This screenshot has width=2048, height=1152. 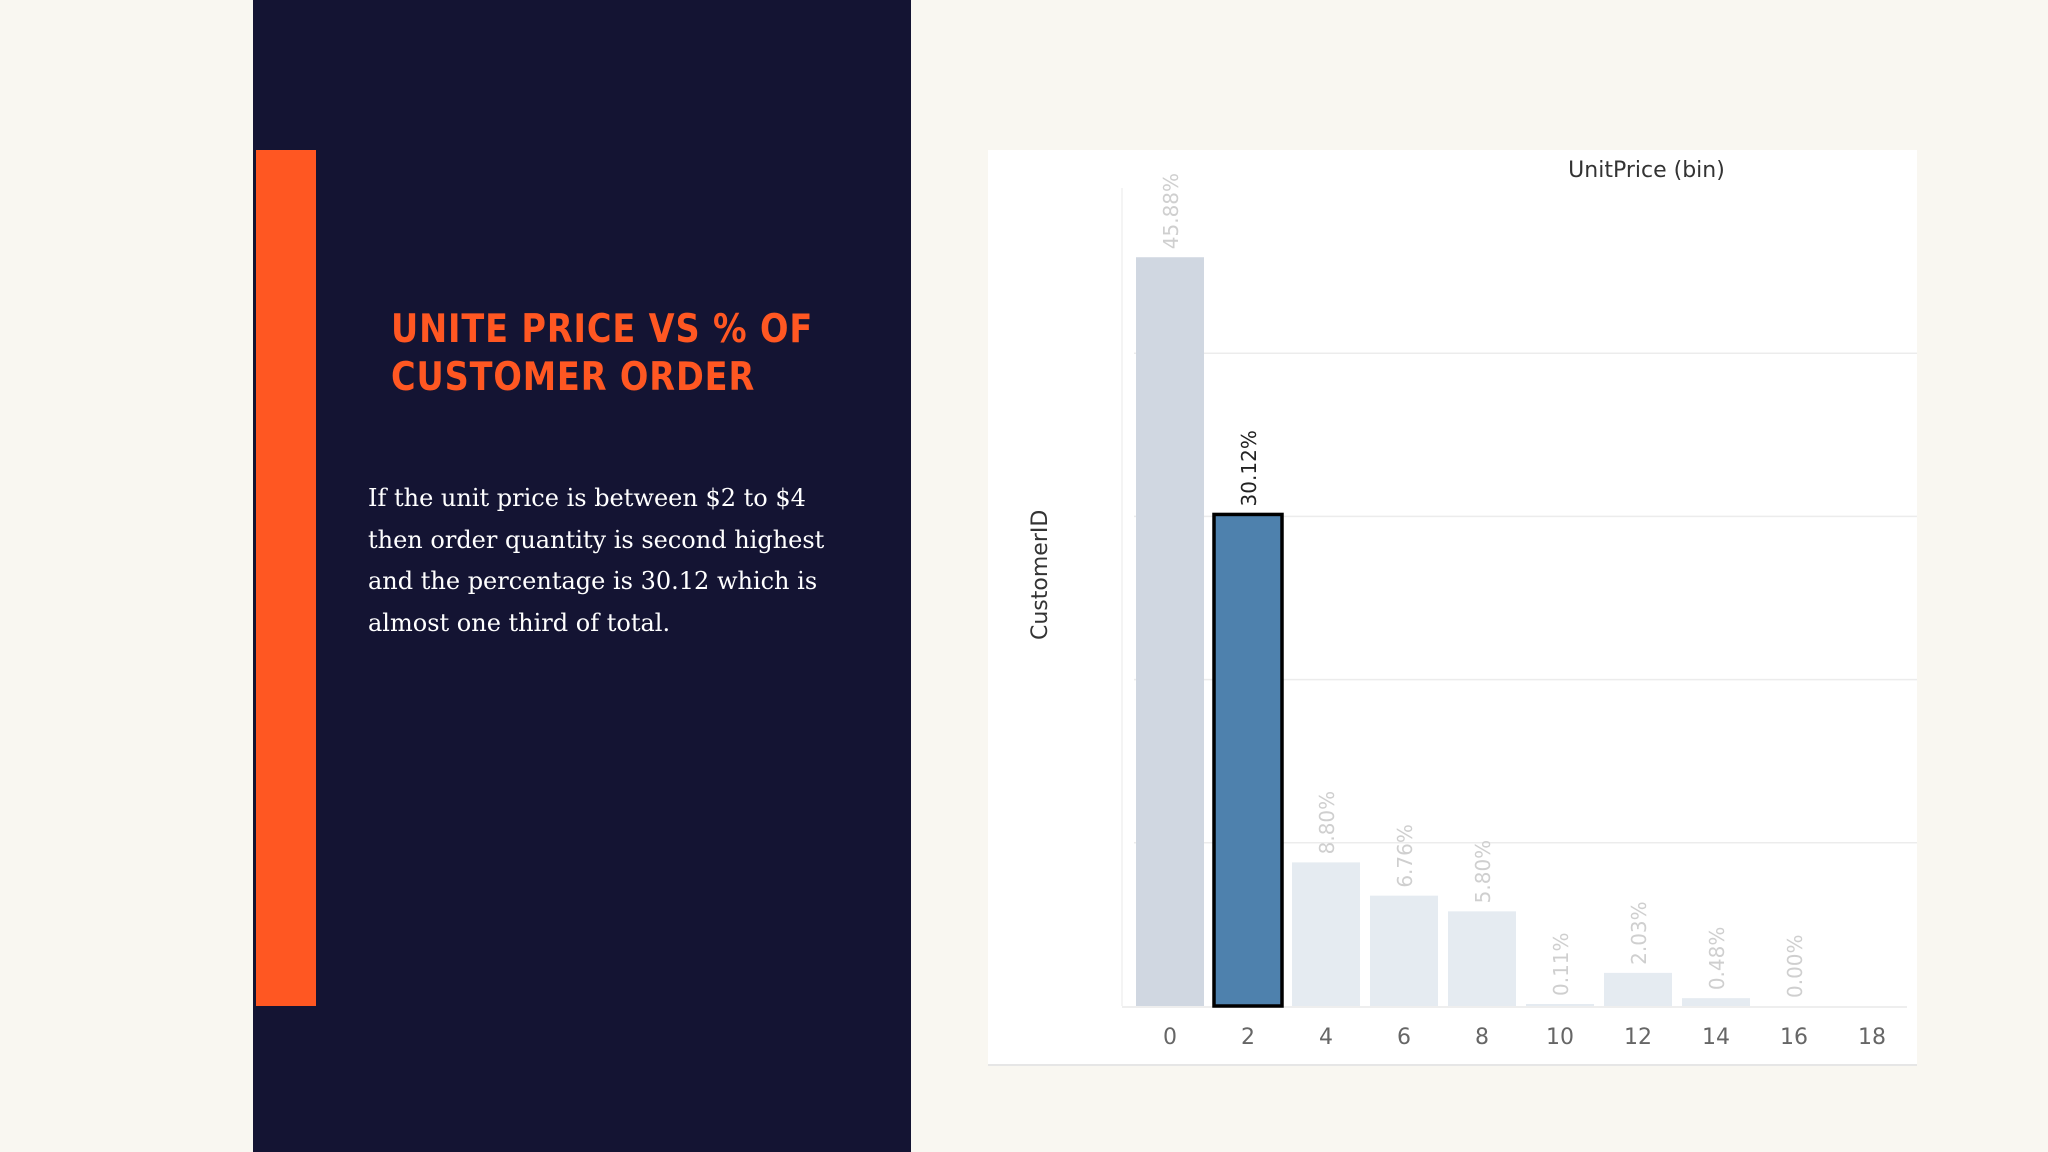 I want to click on x-tick-label-16: 16, so click(x=1794, y=1037).